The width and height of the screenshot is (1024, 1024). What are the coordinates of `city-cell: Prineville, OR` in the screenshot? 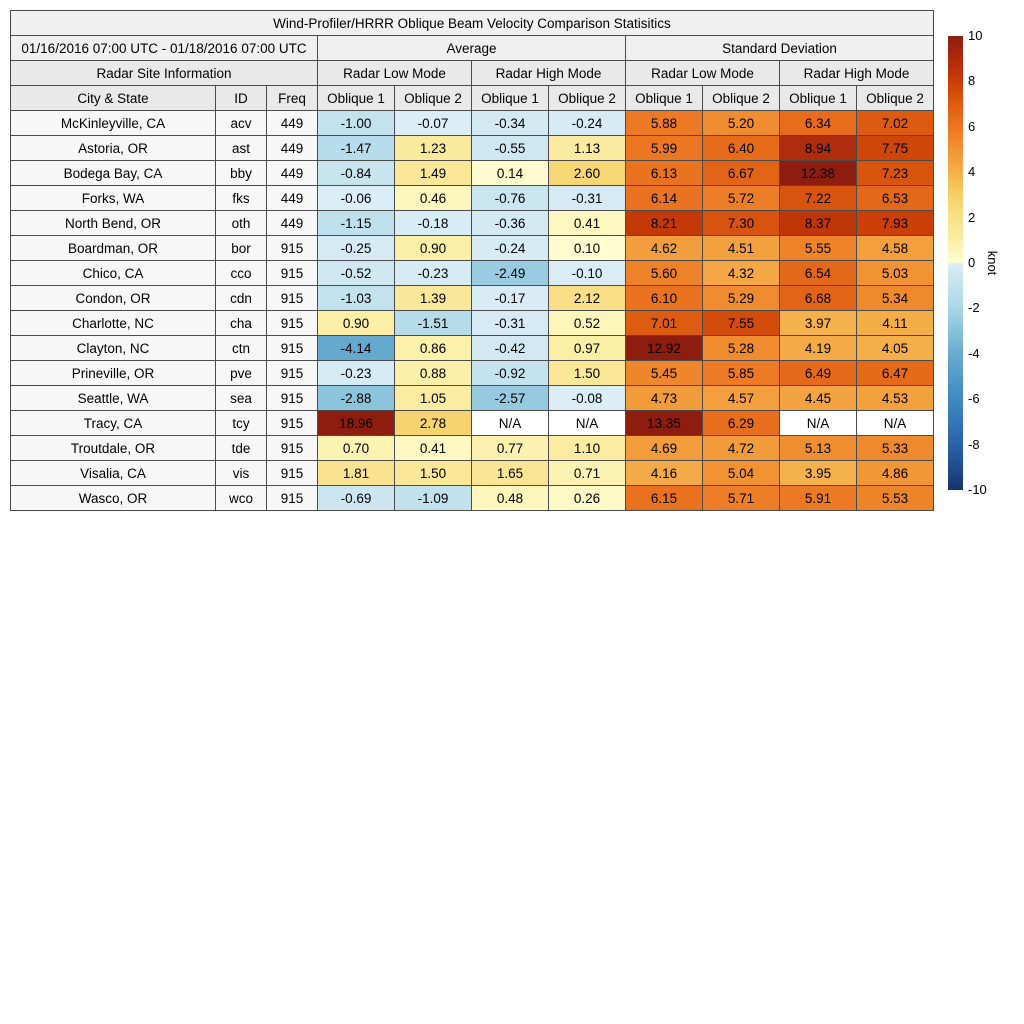 It's located at (113, 373).